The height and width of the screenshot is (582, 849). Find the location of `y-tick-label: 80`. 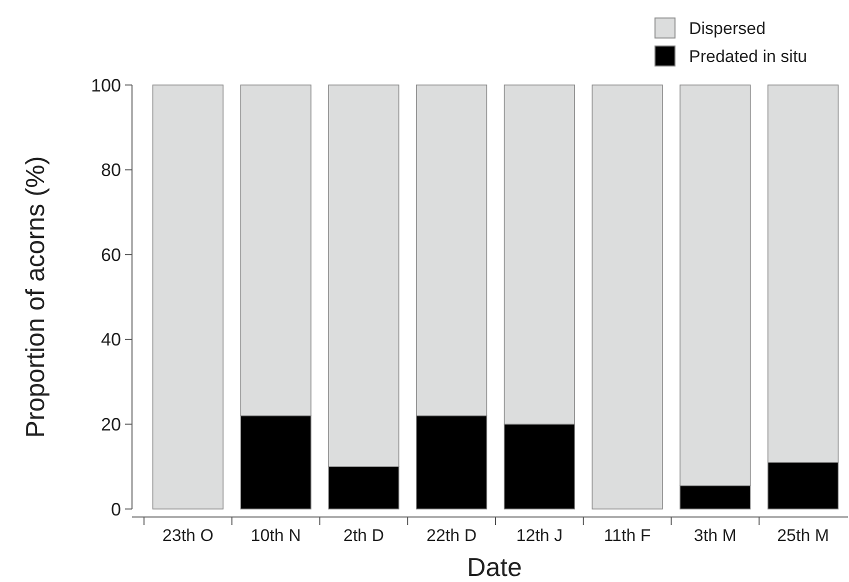

y-tick-label: 80 is located at coordinates (110, 170).